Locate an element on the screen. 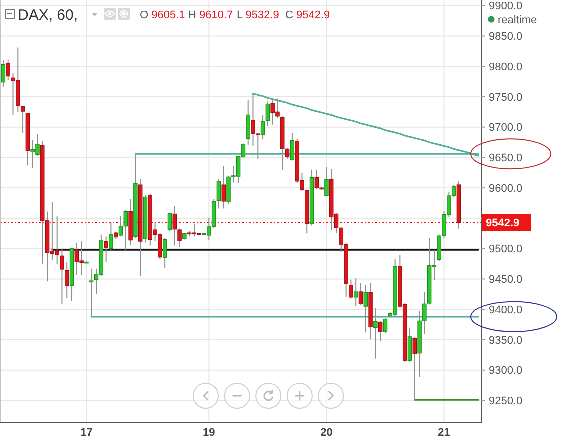  annotation: L 9532.9 is located at coordinates (258, 16).